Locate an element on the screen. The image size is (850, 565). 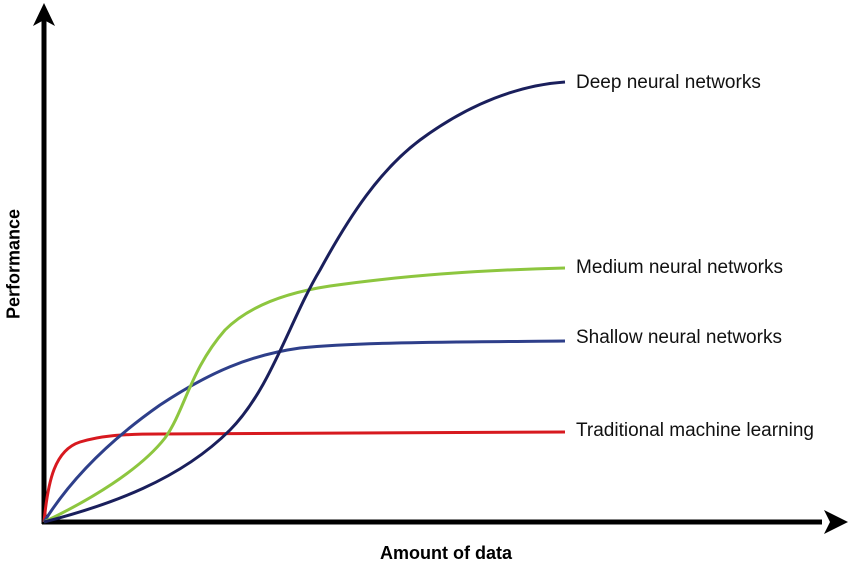
y-axis-label: Performance is located at coordinates (13, 264).